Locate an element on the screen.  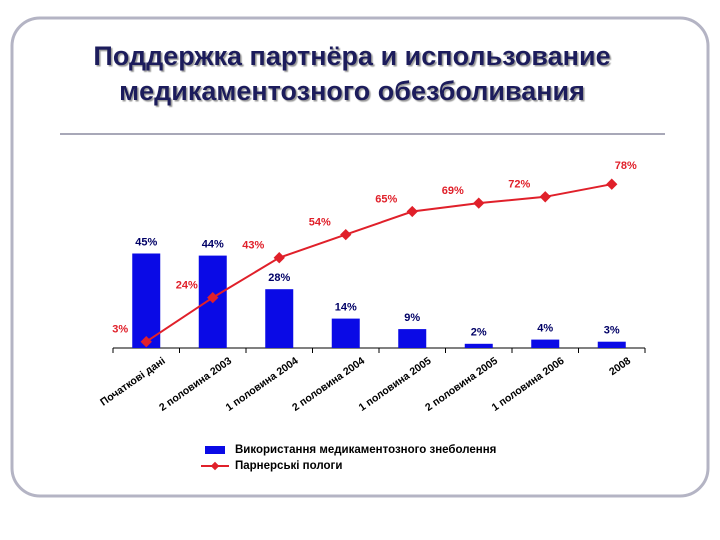
line-value-label: 43% is located at coordinates (253, 246).